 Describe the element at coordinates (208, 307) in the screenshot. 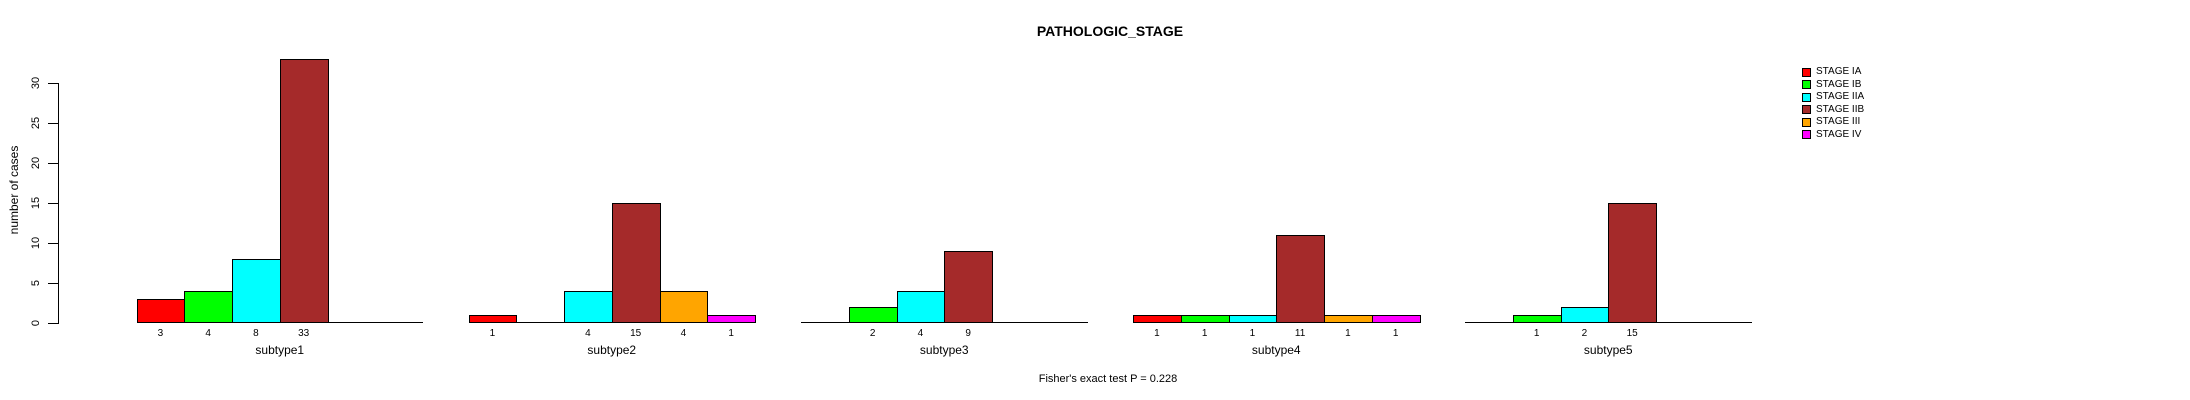

I see `bar-subtype1-stage-ib` at that location.